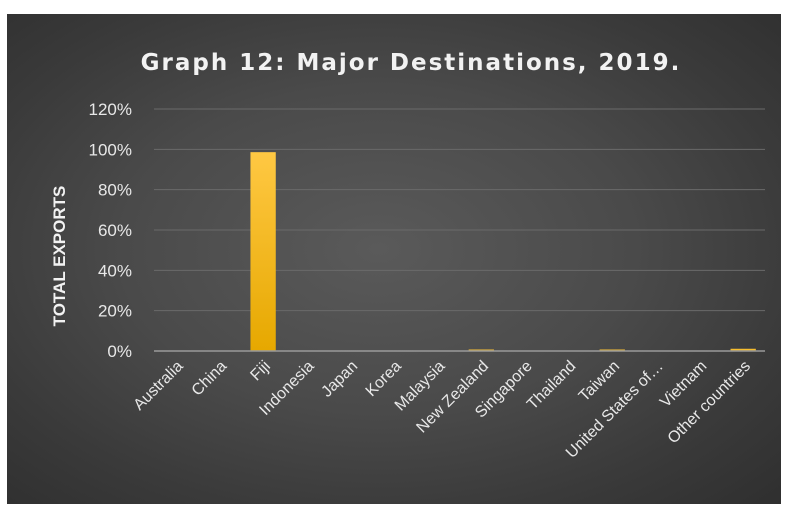 The height and width of the screenshot is (506, 789). What do you see at coordinates (115, 270) in the screenshot?
I see `y-tick-label: 40%` at bounding box center [115, 270].